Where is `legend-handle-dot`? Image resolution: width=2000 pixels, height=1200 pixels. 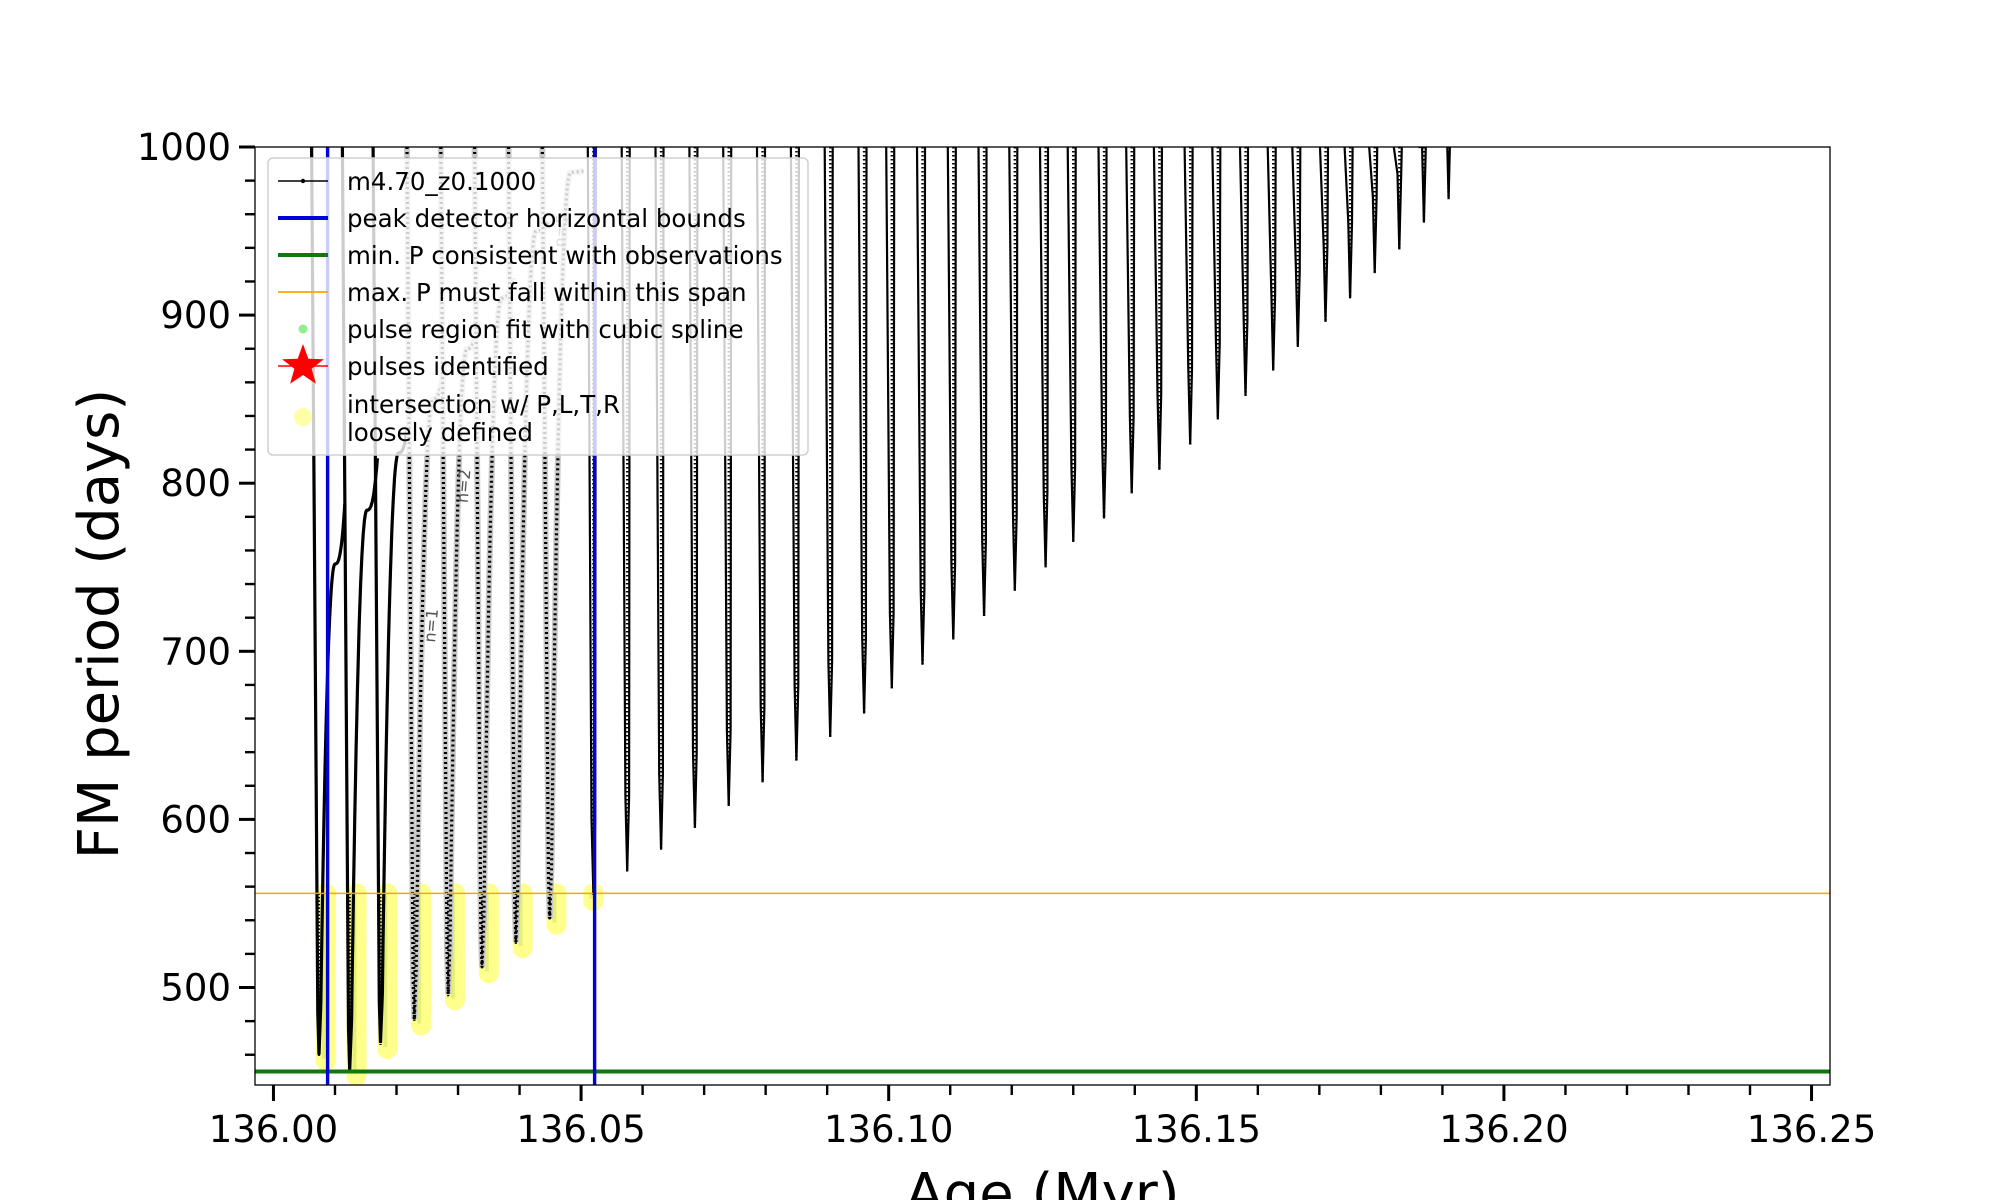
legend-handle-dot is located at coordinates (303, 329).